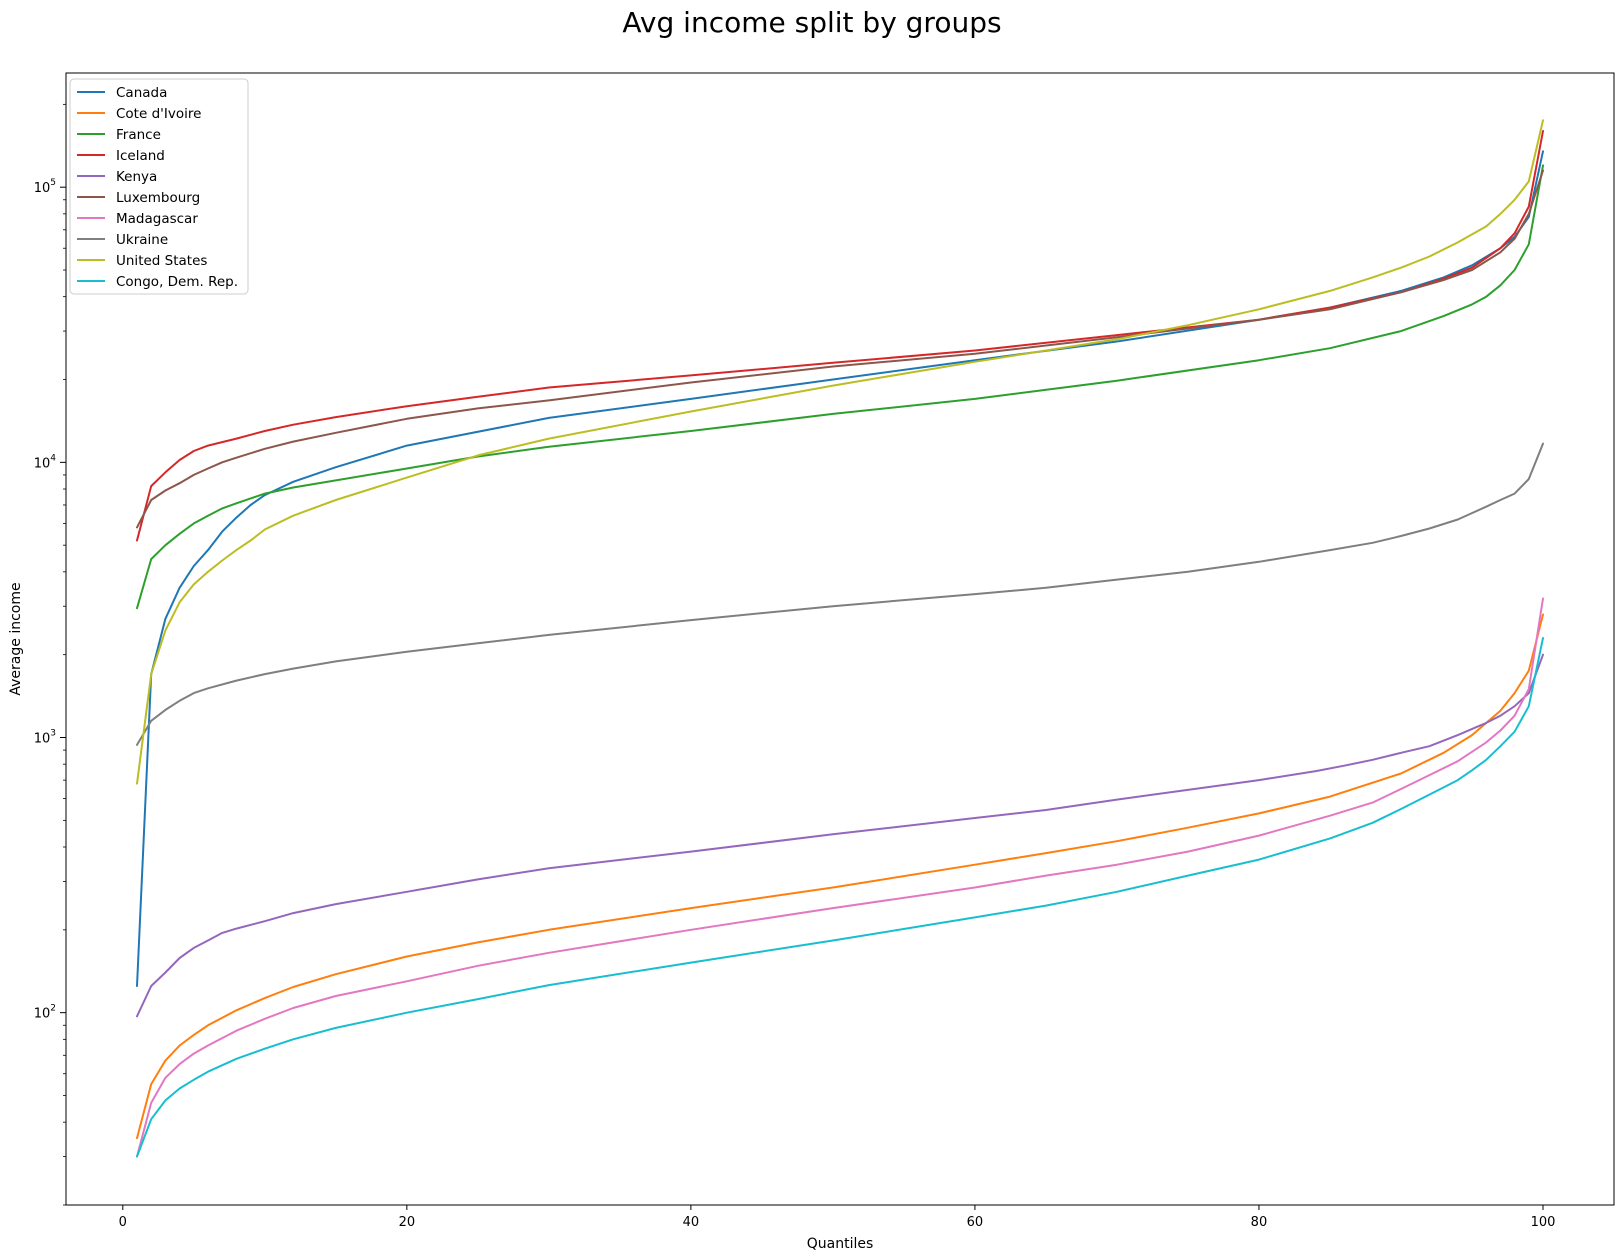  What do you see at coordinates (837, 1217) in the screenshot?
I see `x-axis: 0 20 40 60 80 100` at bounding box center [837, 1217].